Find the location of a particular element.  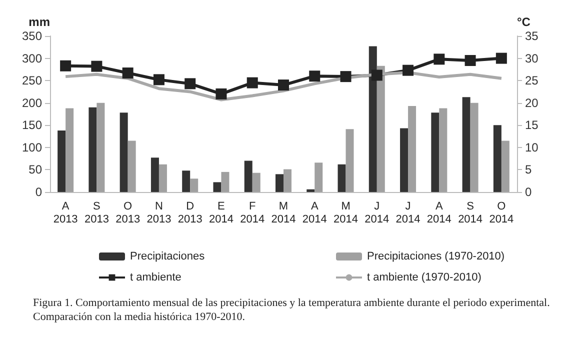

y-tick-label: 300 is located at coordinates (32, 58).